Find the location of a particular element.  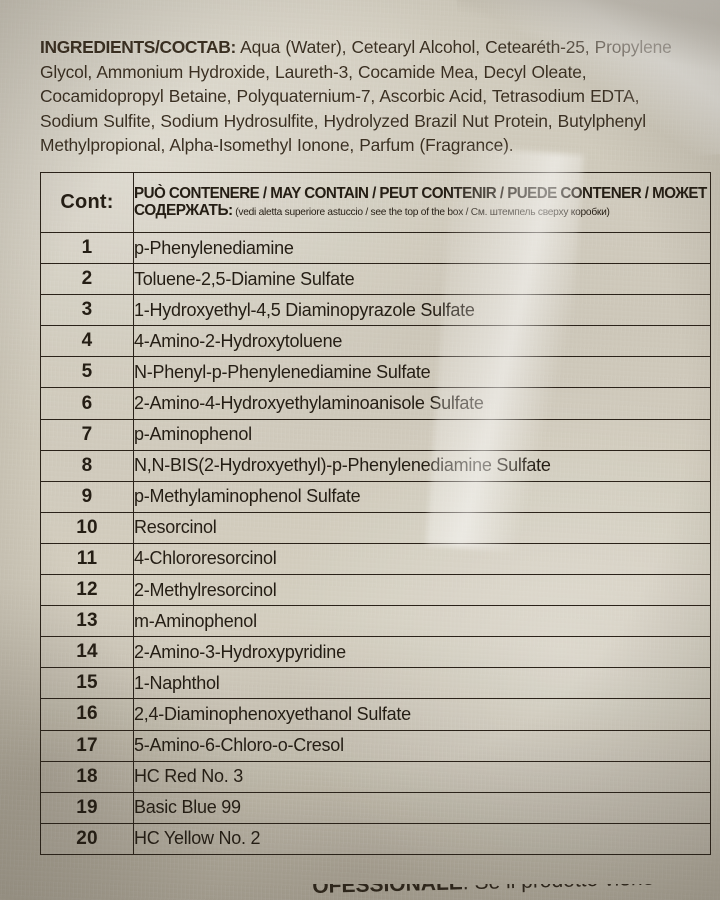

row-substance-name: 2,4-Diaminophenoxyethanol Sulfate is located at coordinates (422, 714).